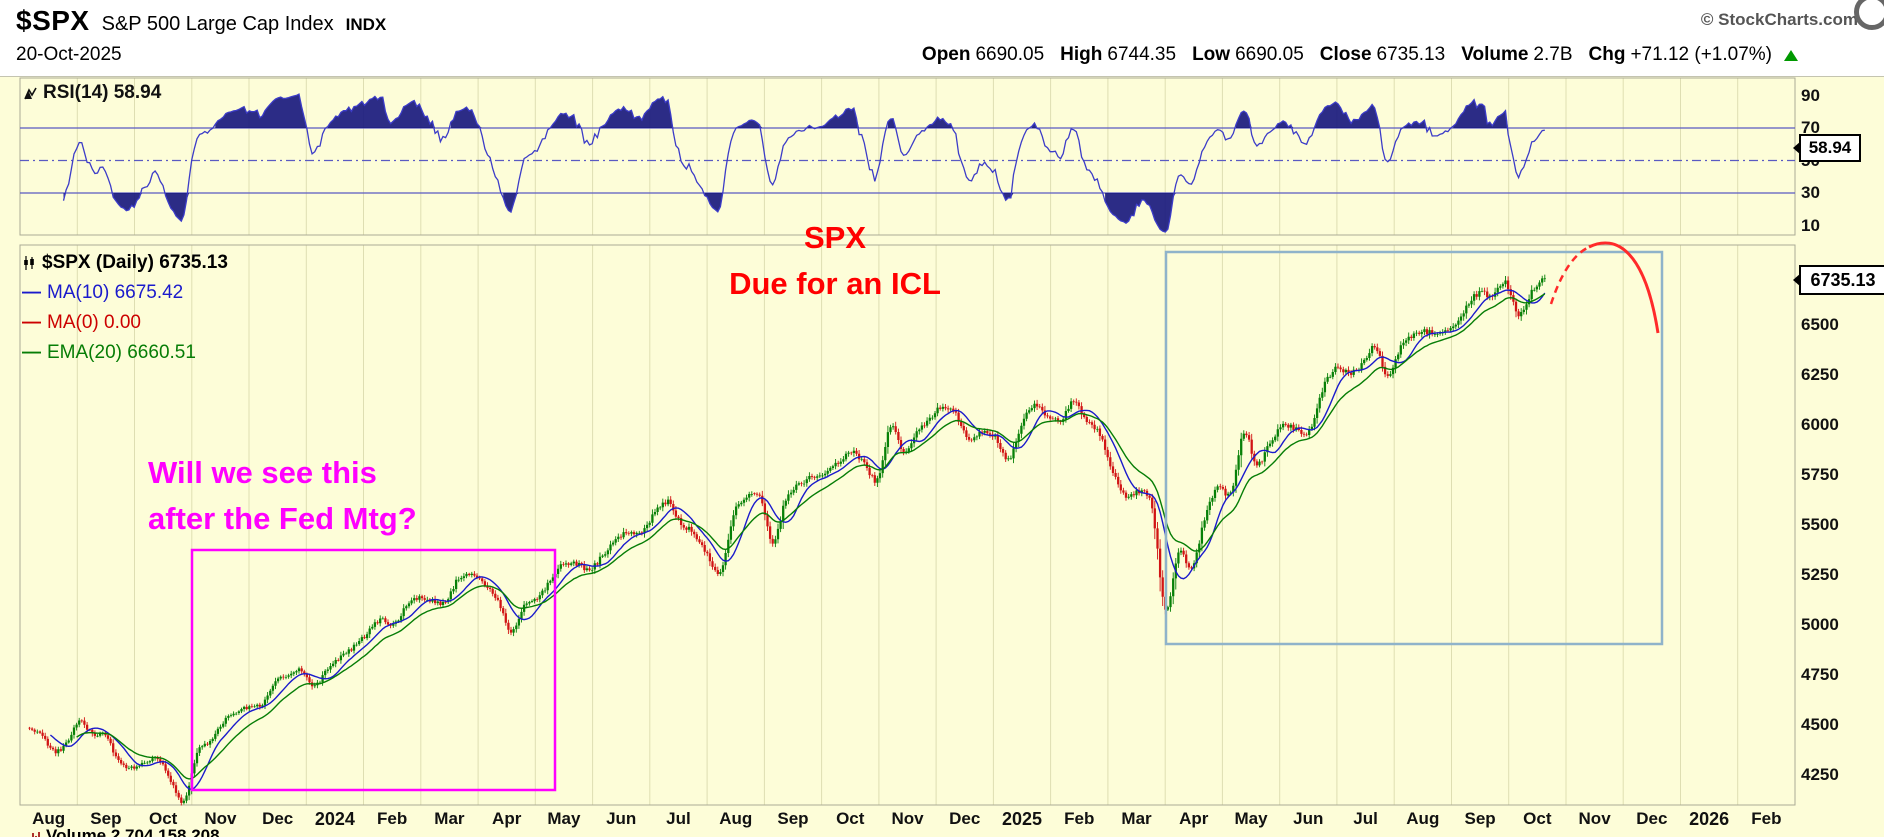 The height and width of the screenshot is (837, 1884). What do you see at coordinates (1810, 225) in the screenshot?
I see `rsi-axis-label-10: 10` at bounding box center [1810, 225].